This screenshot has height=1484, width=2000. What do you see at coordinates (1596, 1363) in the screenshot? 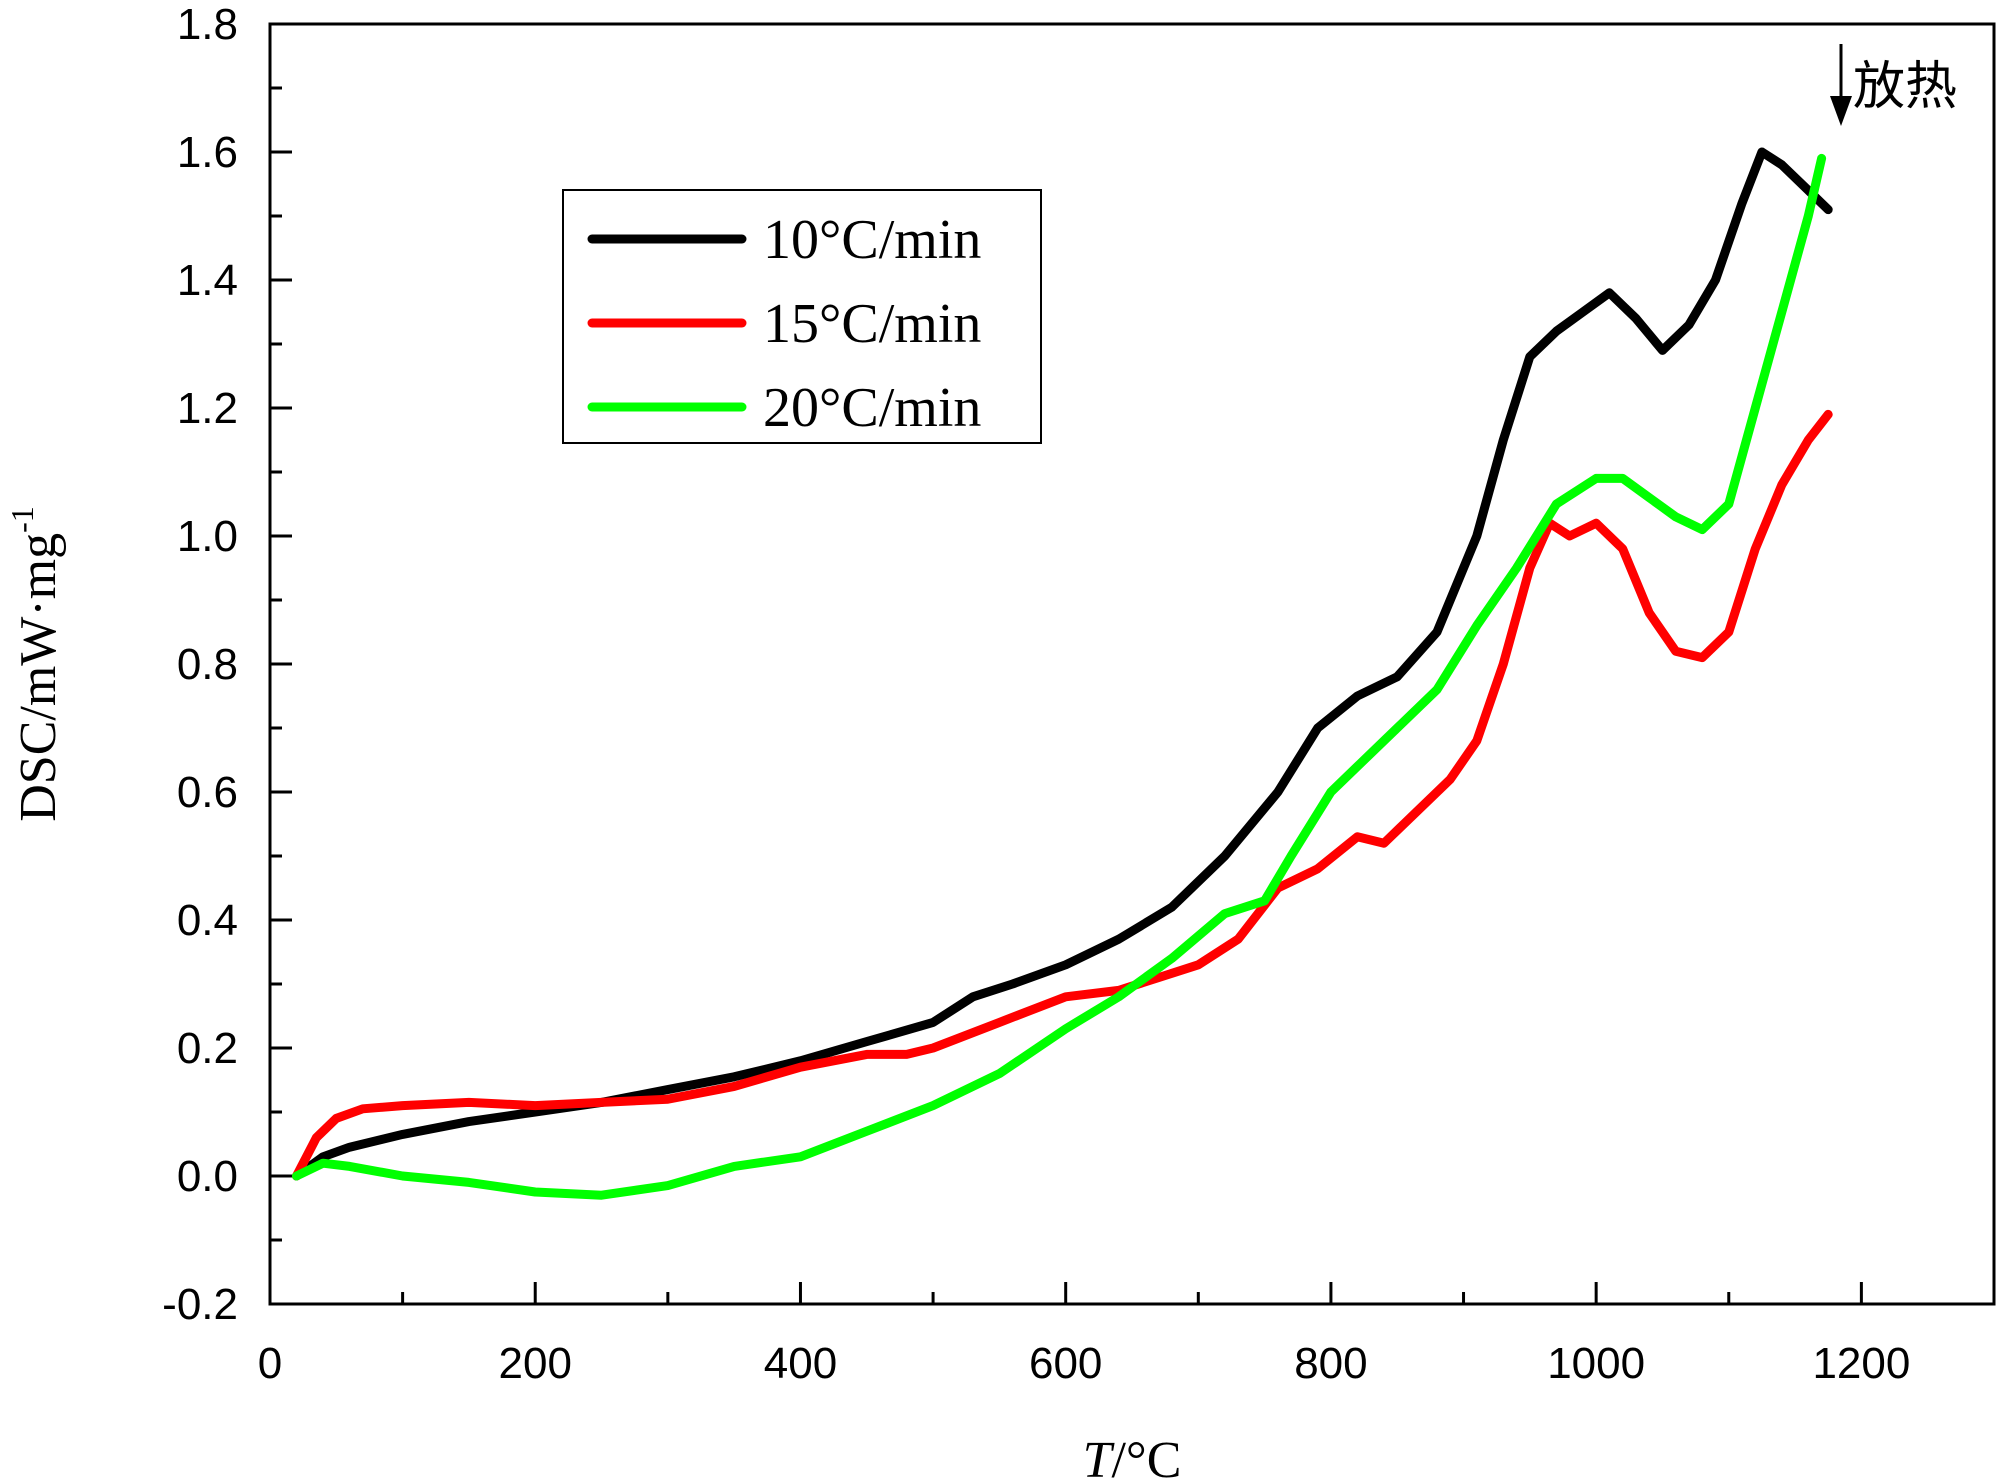
I see `x-tick-label-1000: 1000` at bounding box center [1596, 1363].